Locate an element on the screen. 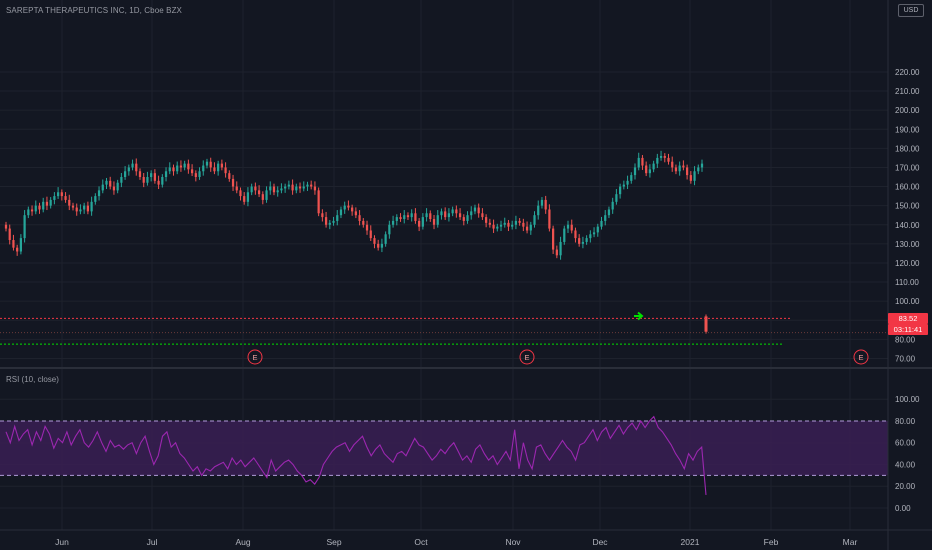  price-tick-label: 140.00 is located at coordinates (907, 225).